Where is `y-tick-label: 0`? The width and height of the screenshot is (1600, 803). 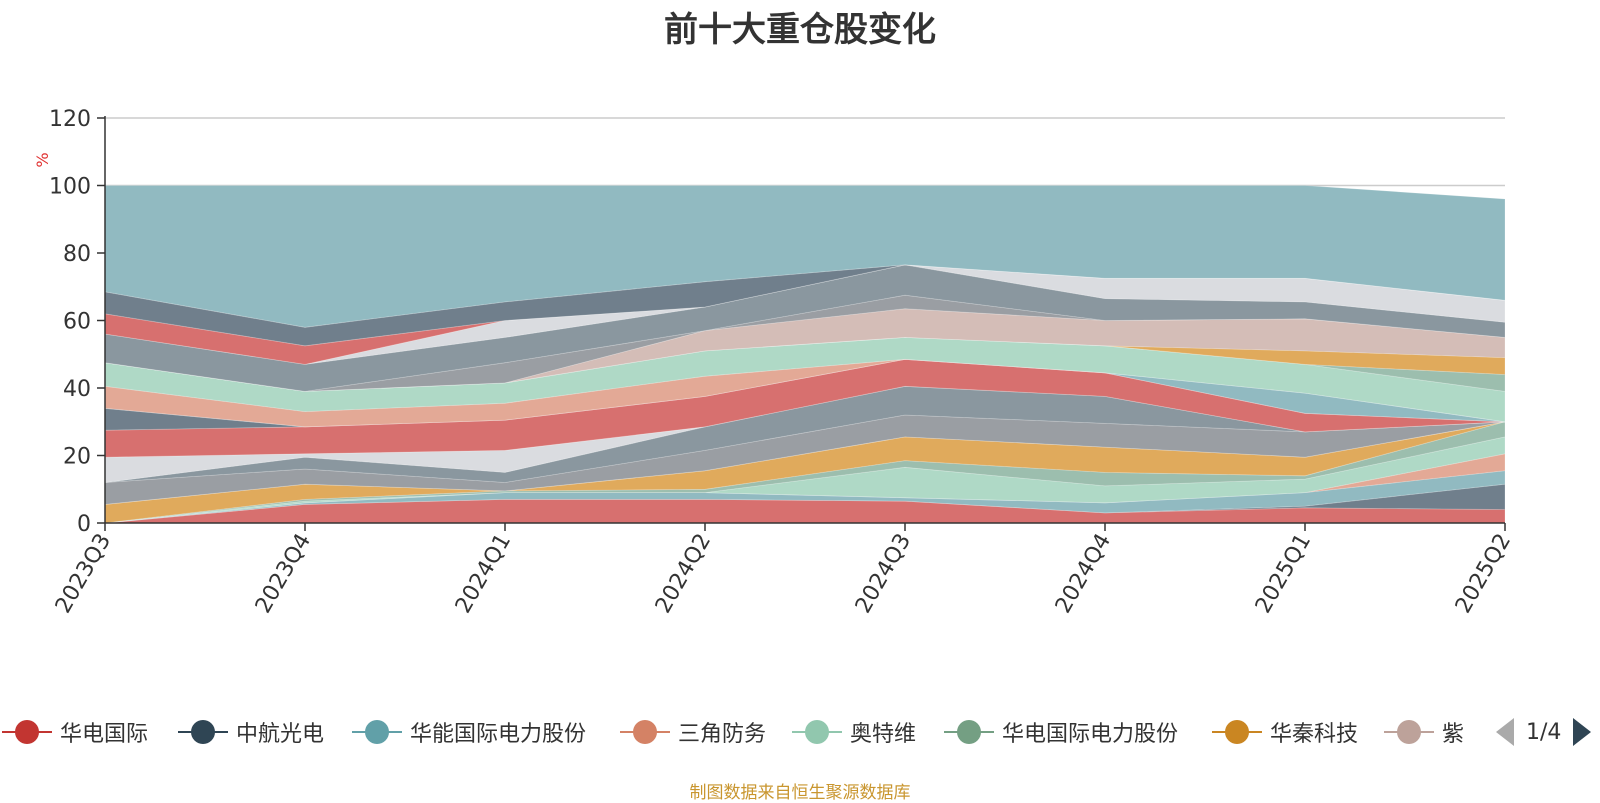 y-tick-label: 0 is located at coordinates (84, 524).